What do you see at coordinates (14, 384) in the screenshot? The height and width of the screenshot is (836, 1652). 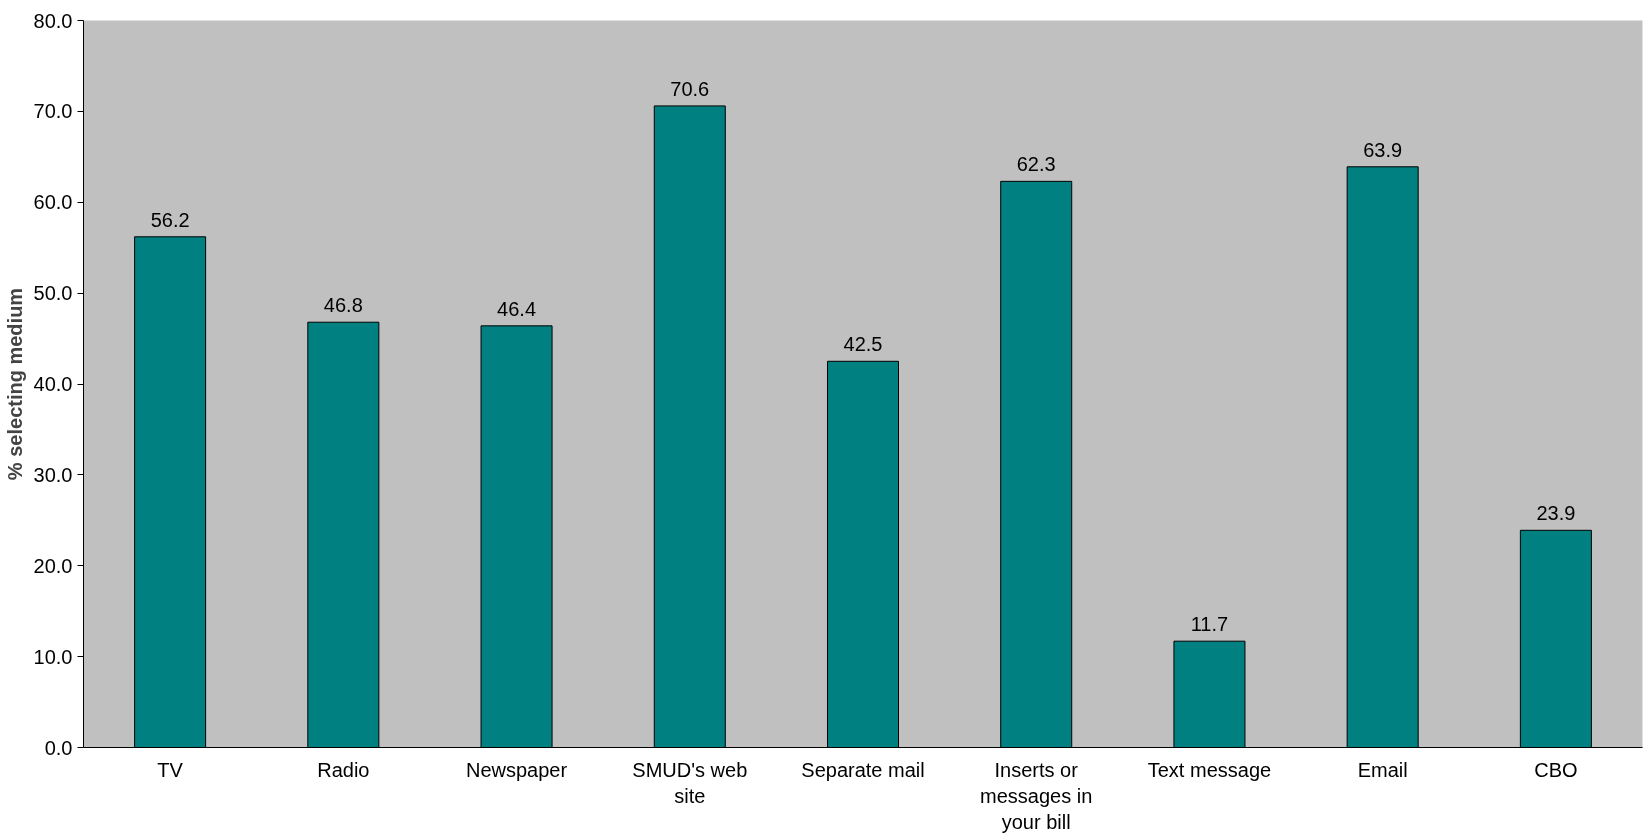 I see `y-axis-title: % selecting medium` at bounding box center [14, 384].